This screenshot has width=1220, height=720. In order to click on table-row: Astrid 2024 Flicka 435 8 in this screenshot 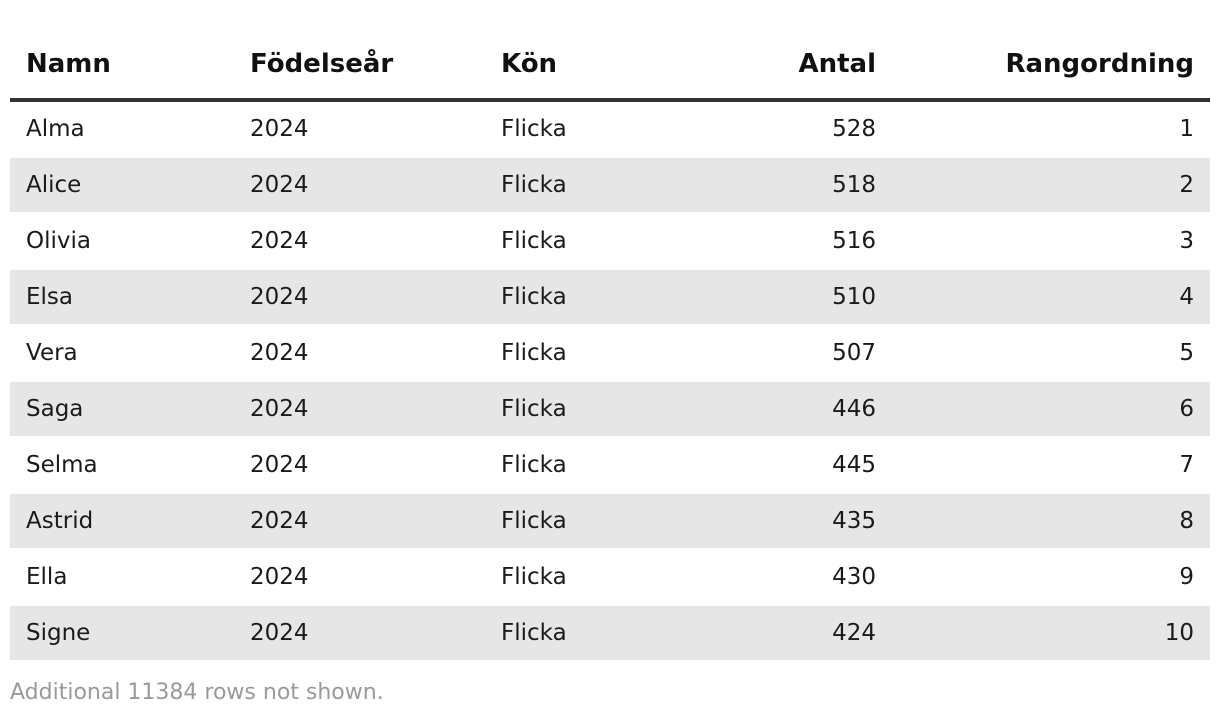, I will do `click(610, 521)`.